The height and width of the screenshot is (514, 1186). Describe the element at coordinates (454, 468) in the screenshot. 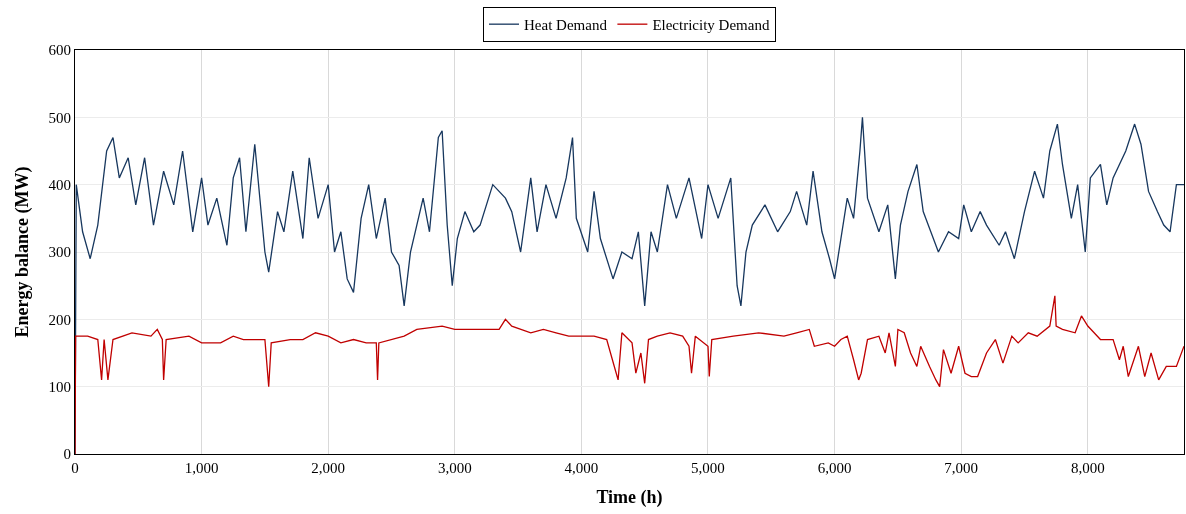

I see `x-tick-label: 3,000` at that location.